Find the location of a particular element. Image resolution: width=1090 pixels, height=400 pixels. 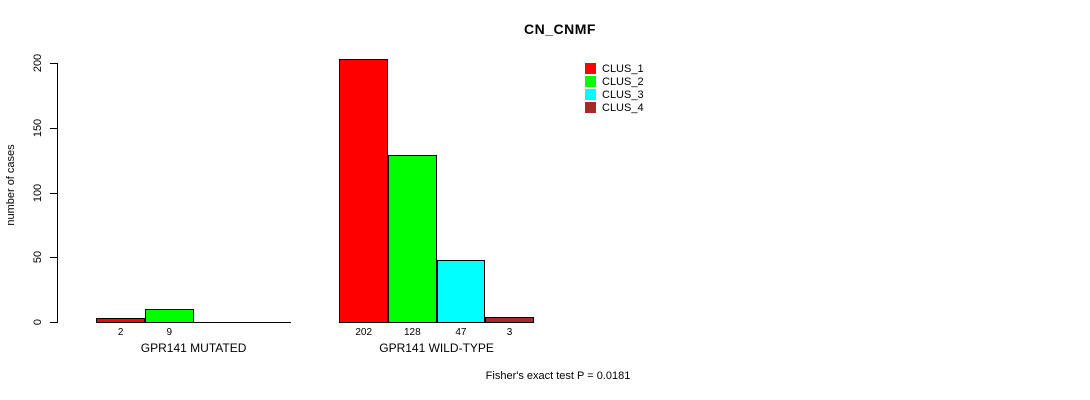

legend: CLUS_1 CLUS_2 CLUS_3 CLUS_4 is located at coordinates (614, 88).